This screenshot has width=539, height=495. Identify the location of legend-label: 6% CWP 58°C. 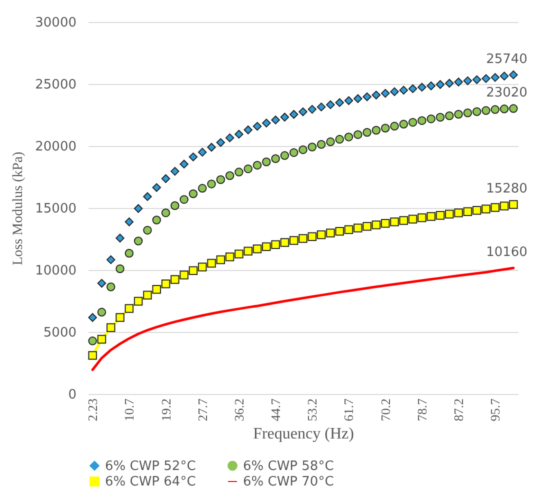
(288, 466).